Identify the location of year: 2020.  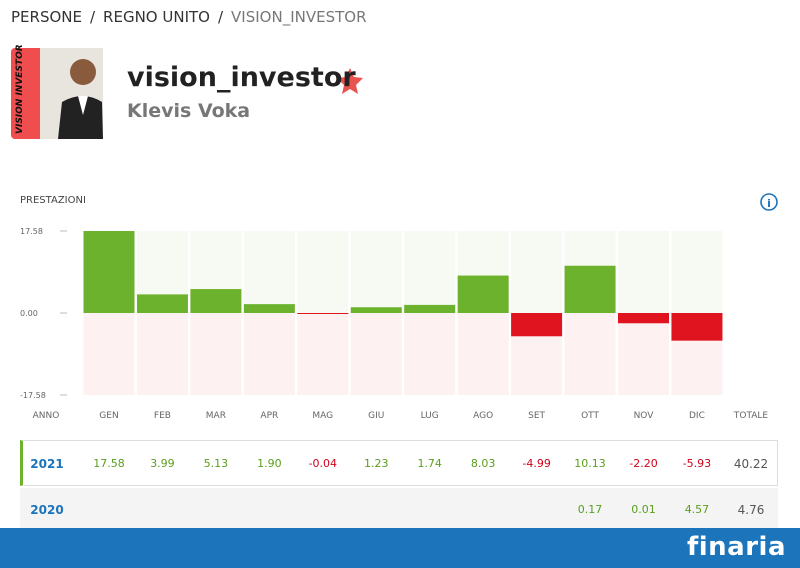
(47, 510).